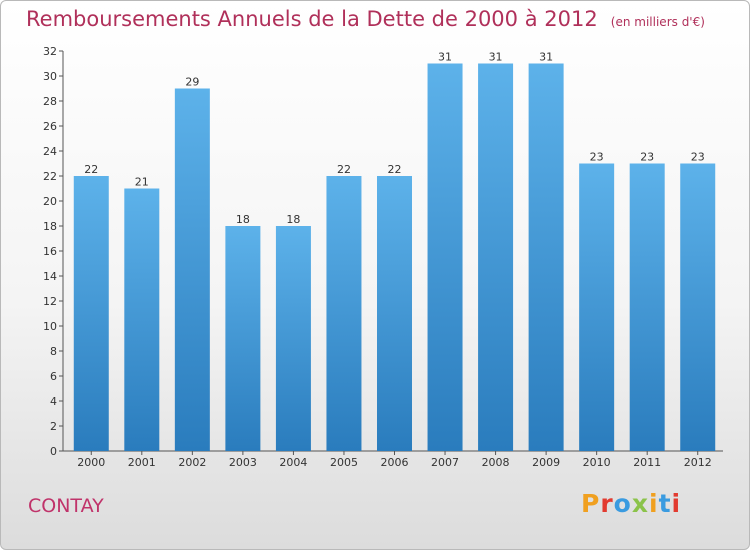 Image resolution: width=750 pixels, height=550 pixels. What do you see at coordinates (50, 126) in the screenshot?
I see `y-tick-label: 26` at bounding box center [50, 126].